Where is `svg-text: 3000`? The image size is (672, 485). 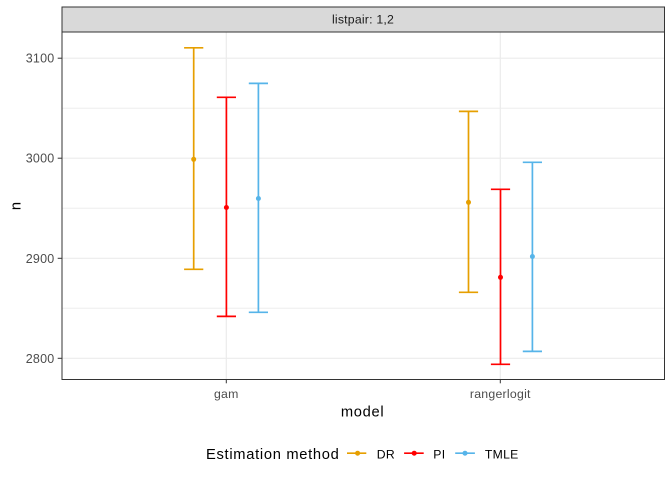
svg-text: 3000 is located at coordinates (40, 159).